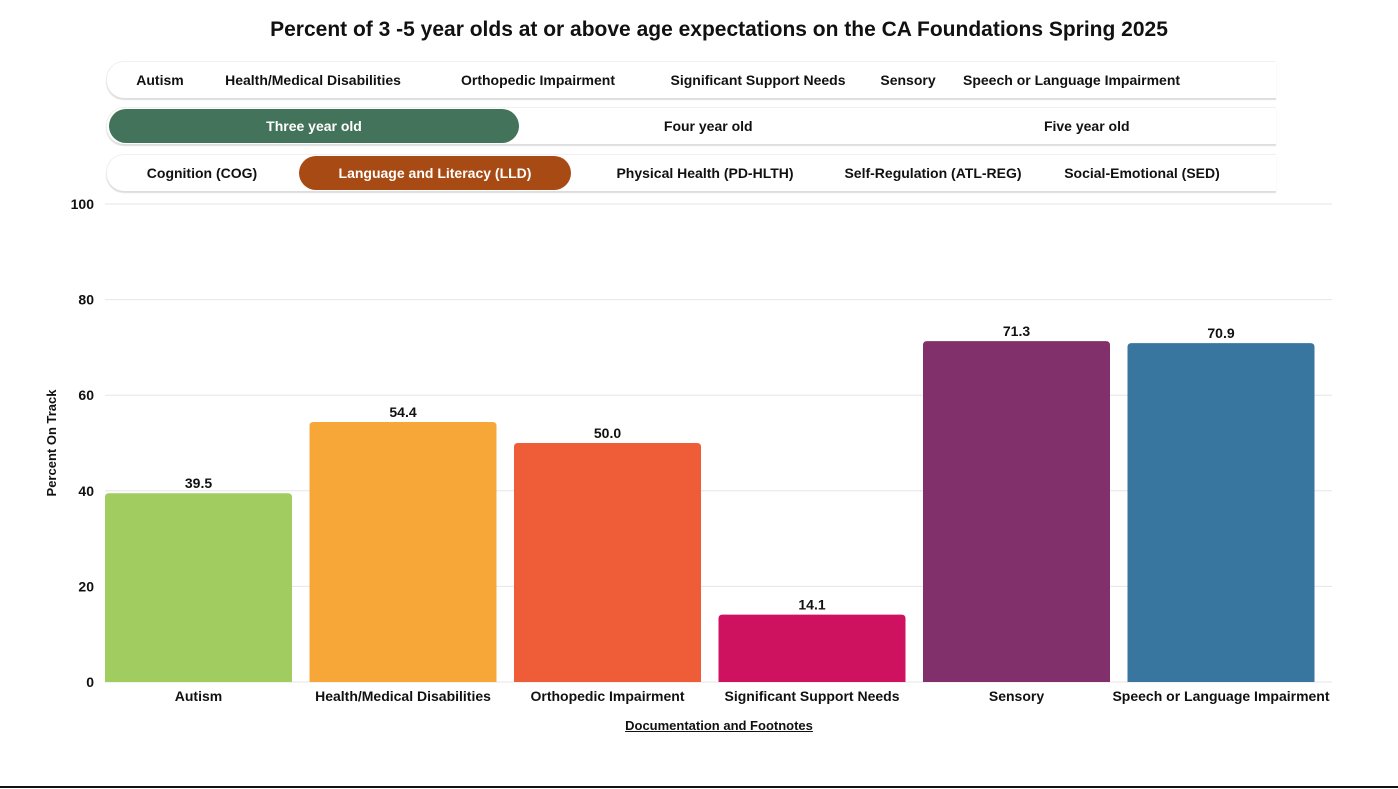  Describe the element at coordinates (908, 80) in the screenshot. I see `filter-sensory: Sensory` at that location.